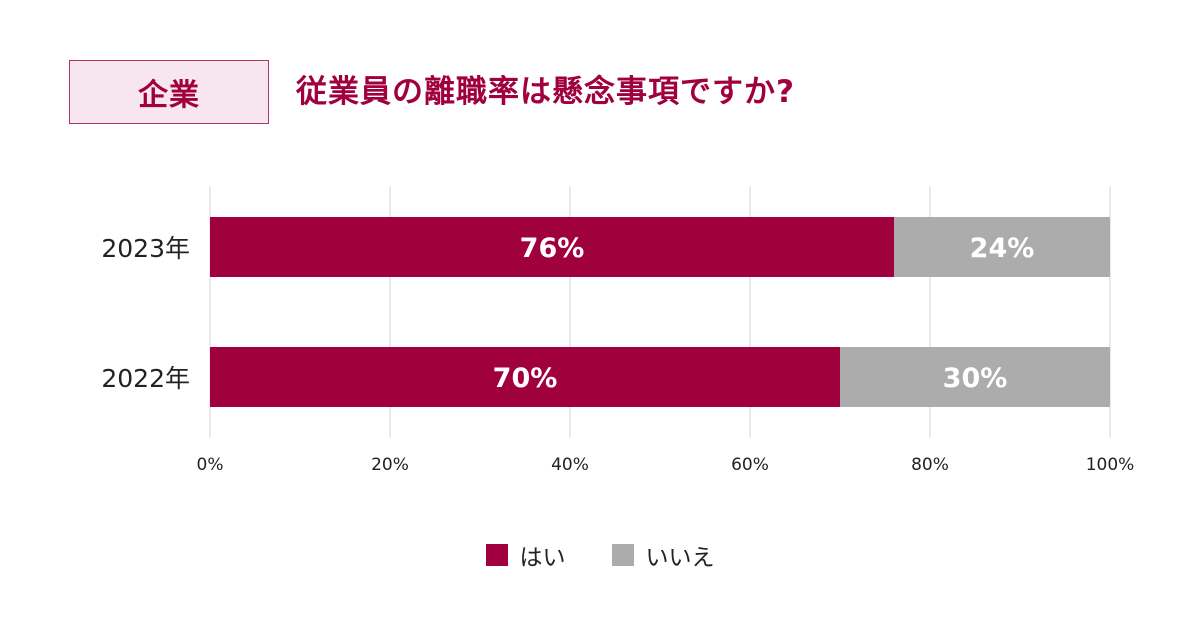  What do you see at coordinates (1110, 465) in the screenshot?
I see `x-tick-label: 100%` at bounding box center [1110, 465].